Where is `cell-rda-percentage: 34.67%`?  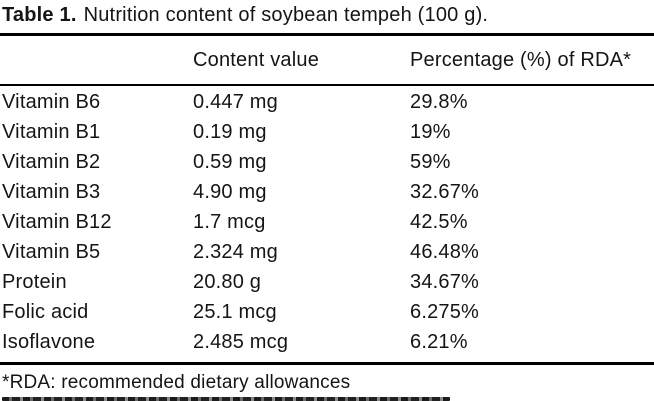 cell-rda-percentage: 34.67% is located at coordinates (445, 281).